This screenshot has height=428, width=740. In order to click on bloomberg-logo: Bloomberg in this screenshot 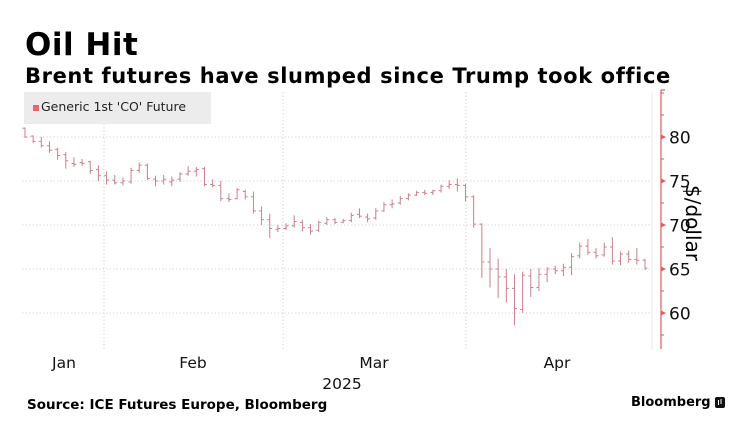, I will do `click(678, 402)`.